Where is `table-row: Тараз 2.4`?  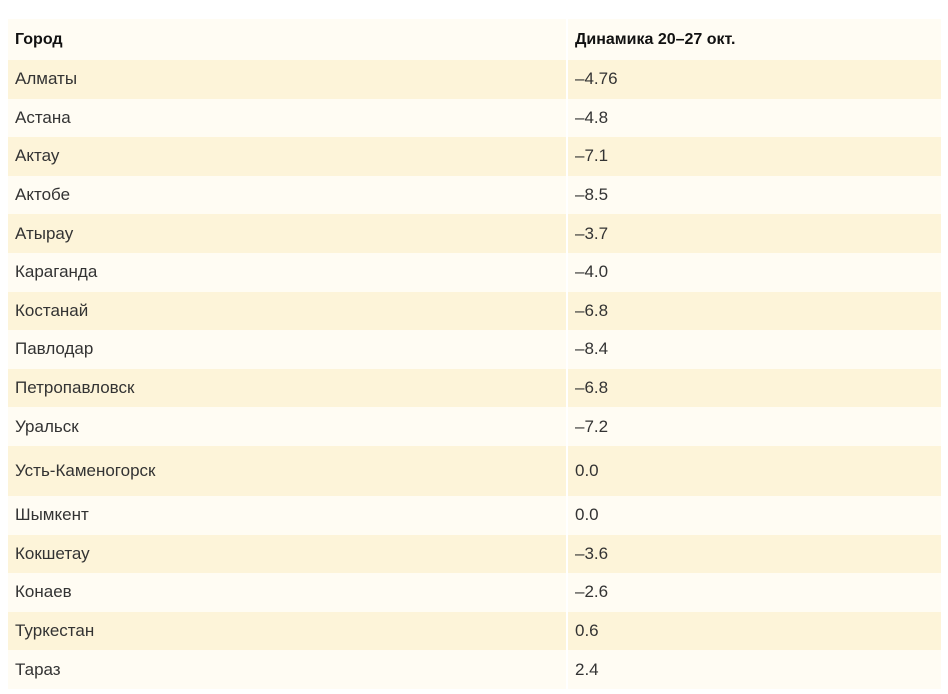 table-row: Тараз 2.4 is located at coordinates (474, 669).